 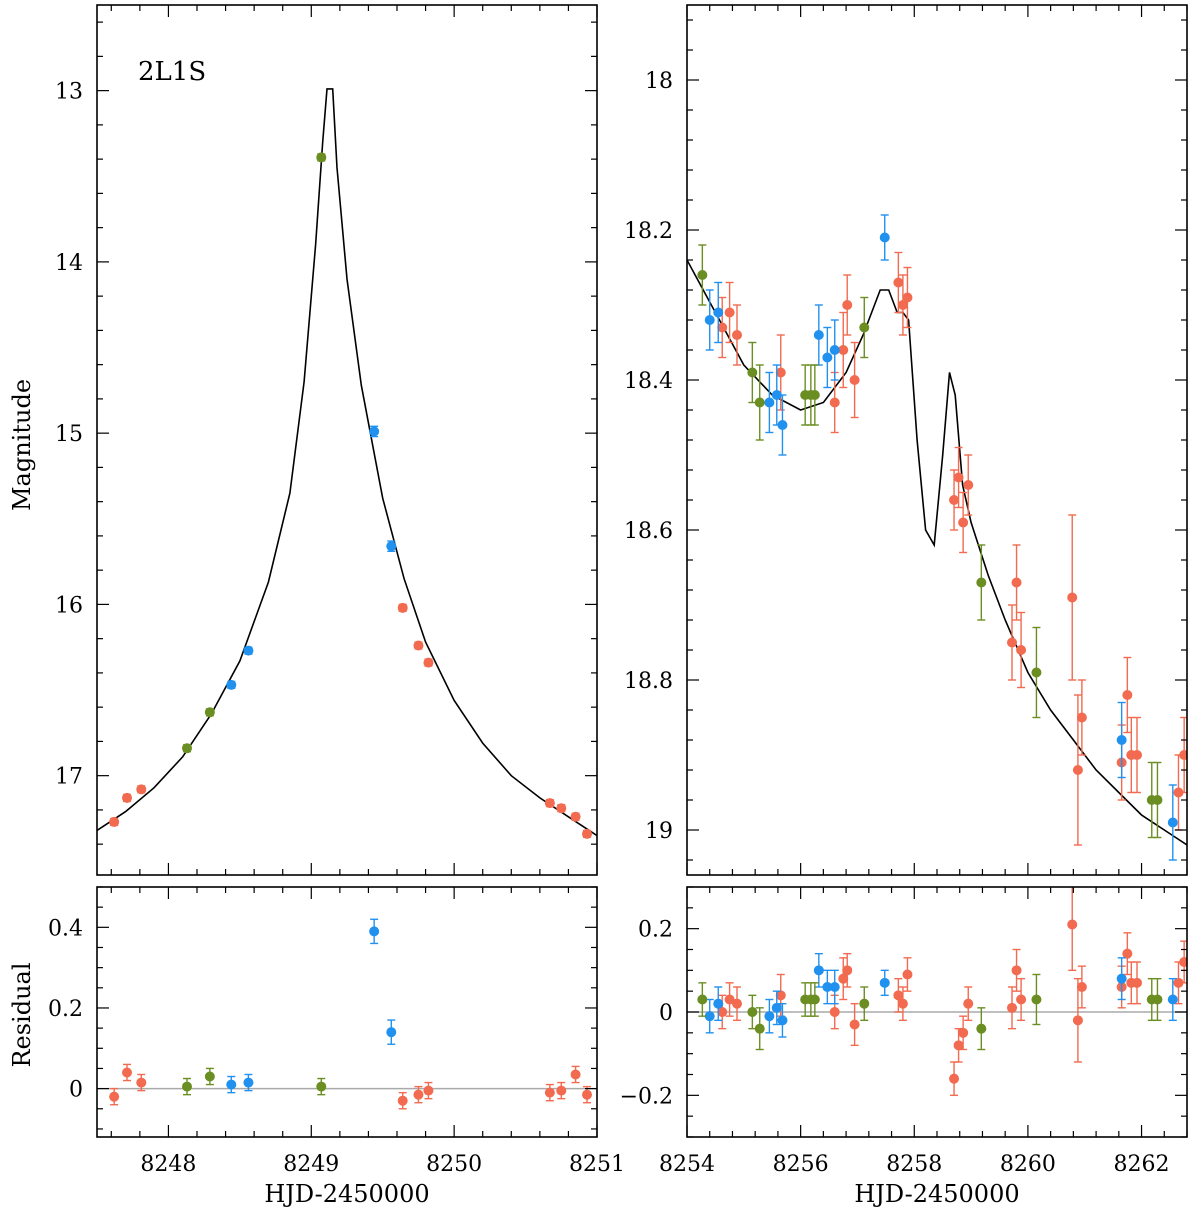 I want to click on y-axis-label-residual: Residual, so click(x=22, y=1014).